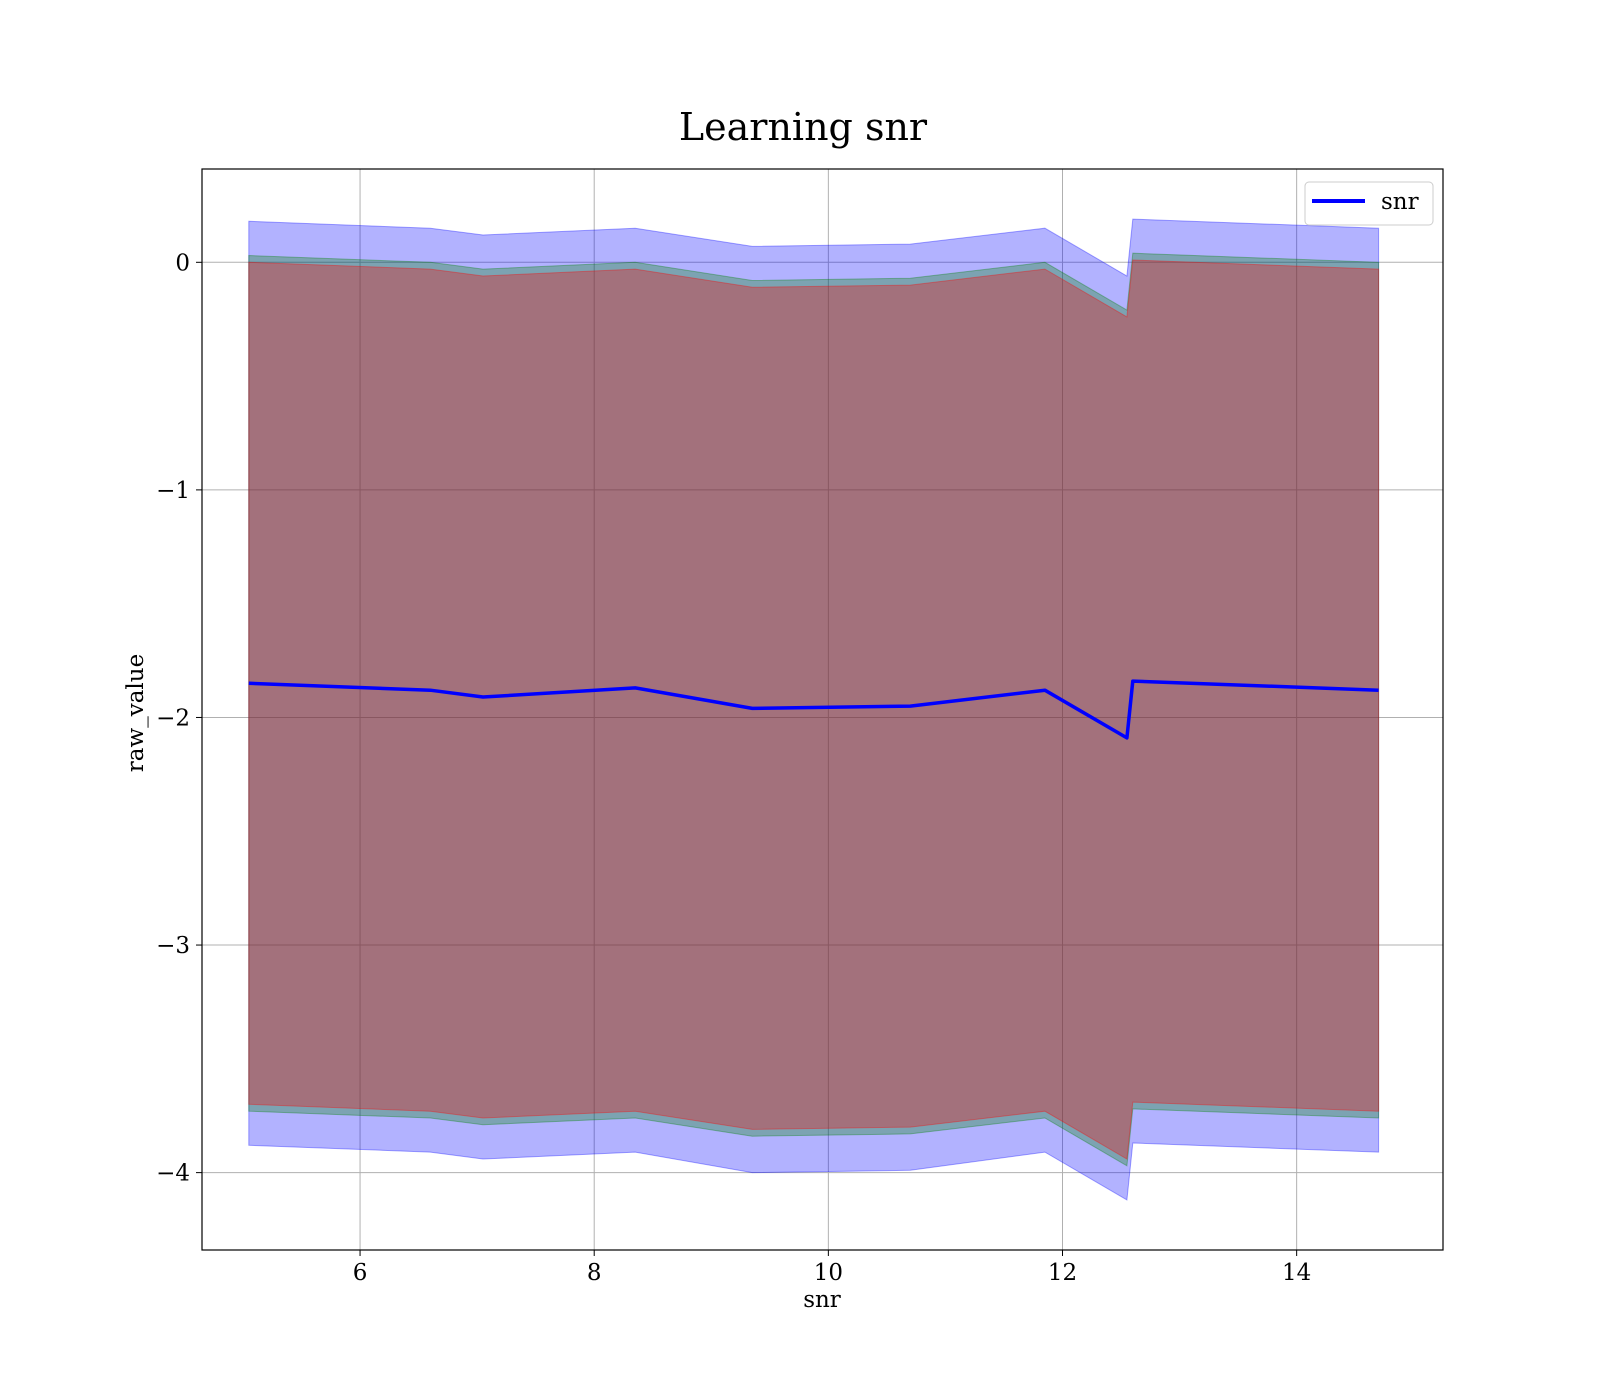 This screenshot has width=1600, height=1400. What do you see at coordinates (173, 718) in the screenshot?
I see `y-tick-label: −2` at bounding box center [173, 718].